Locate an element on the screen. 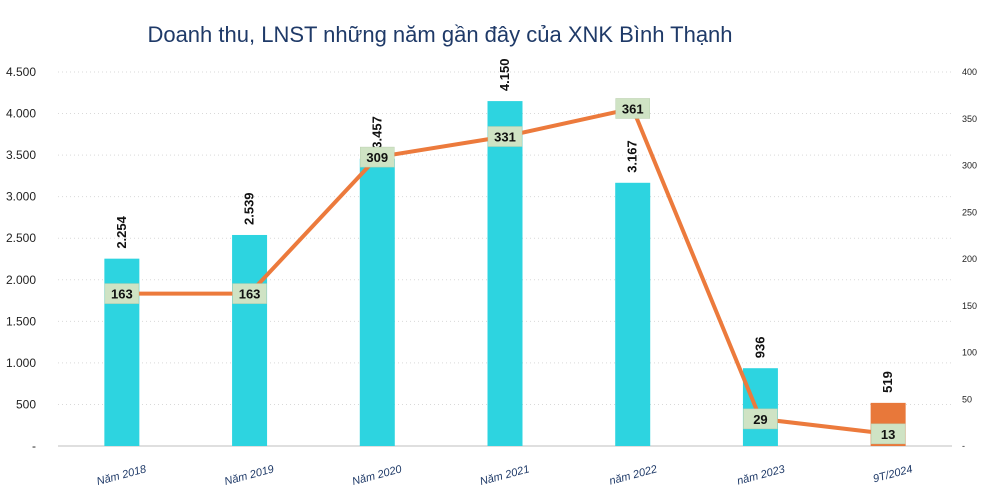  y-tick-label: 2.500 is located at coordinates (21, 238).